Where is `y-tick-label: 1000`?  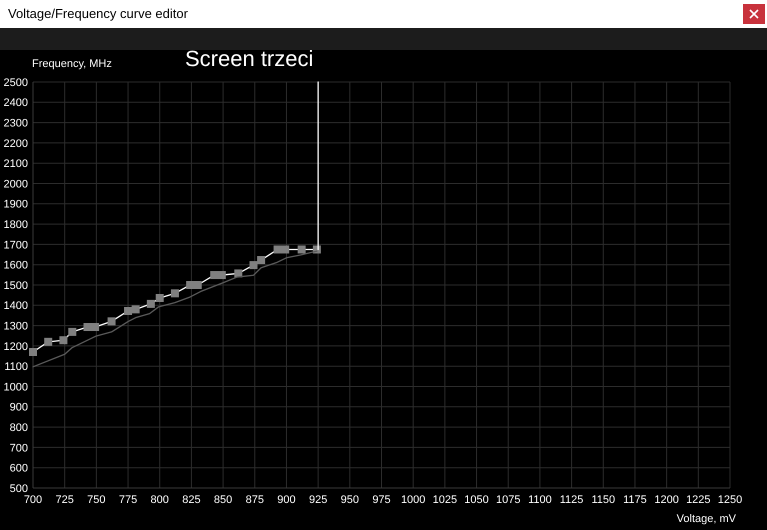
y-tick-label: 1000 is located at coordinates (16, 387).